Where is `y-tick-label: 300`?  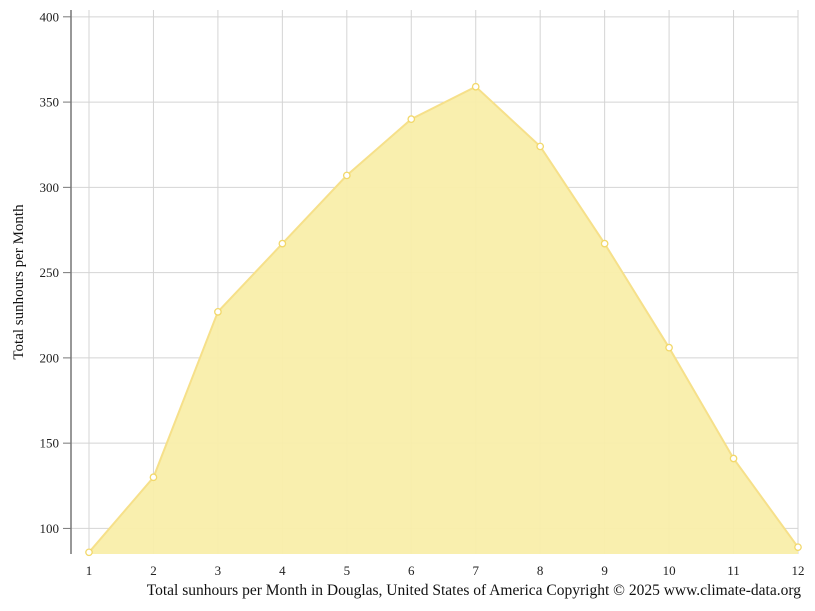 y-tick-label: 300 is located at coordinates (50, 187).